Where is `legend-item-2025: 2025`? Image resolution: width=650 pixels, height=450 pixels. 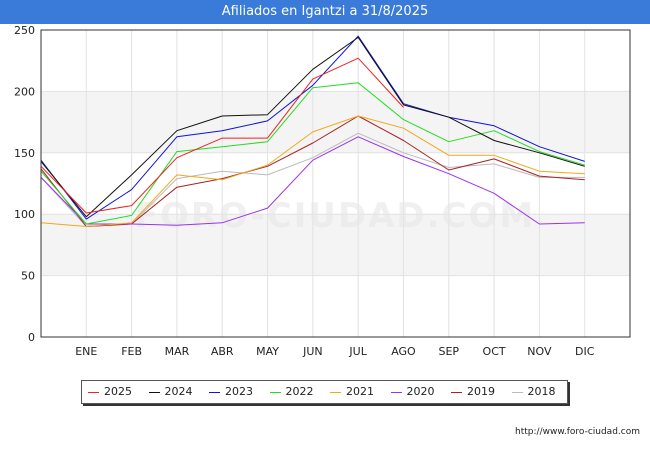
legend-item-2025: 2025 is located at coordinates (110, 392).